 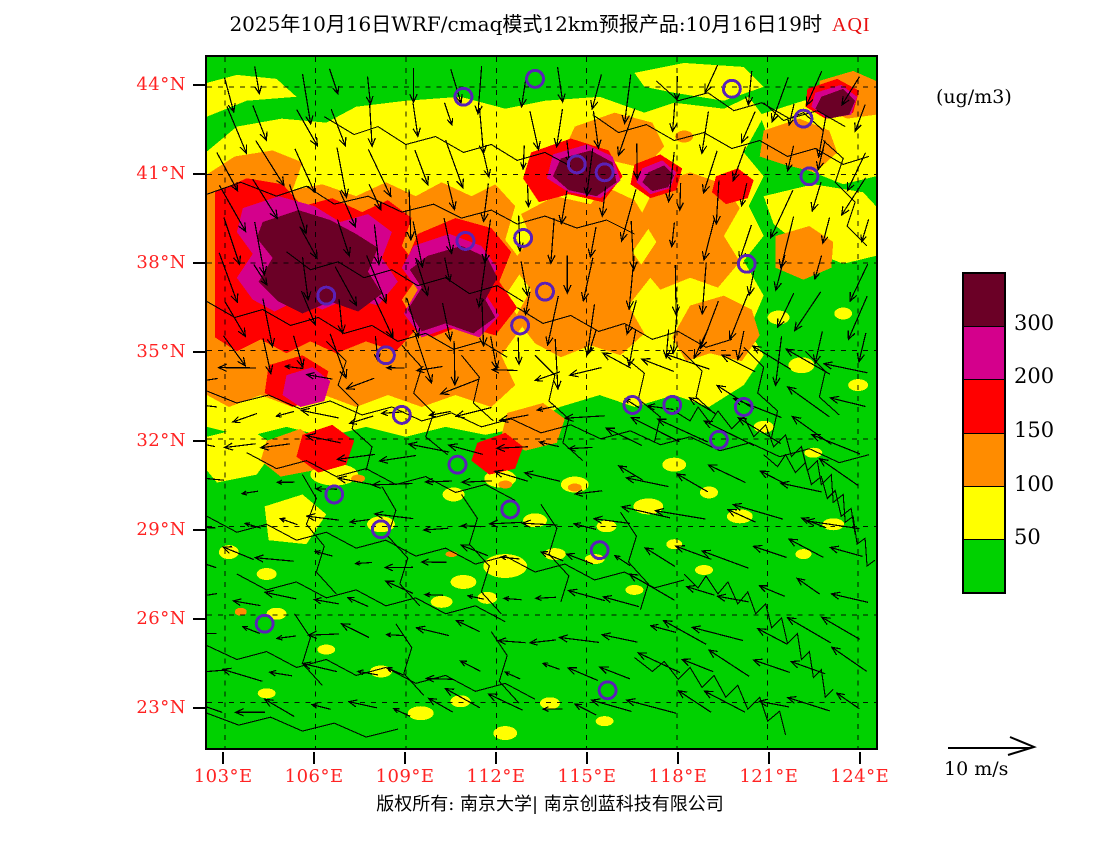 I want to click on lon-label-124°E: 124°E, so click(x=860, y=776).